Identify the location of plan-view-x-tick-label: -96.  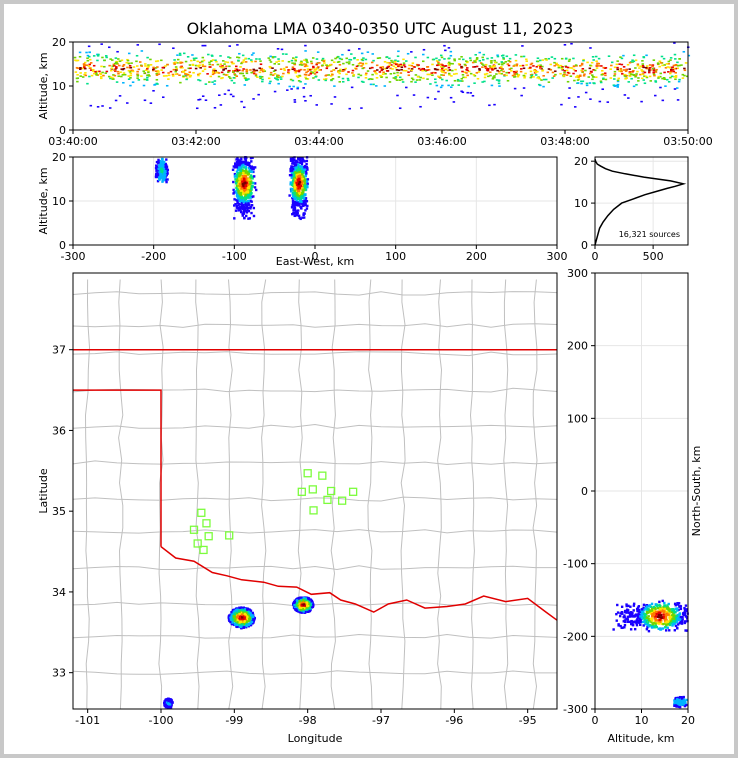
(454, 720).